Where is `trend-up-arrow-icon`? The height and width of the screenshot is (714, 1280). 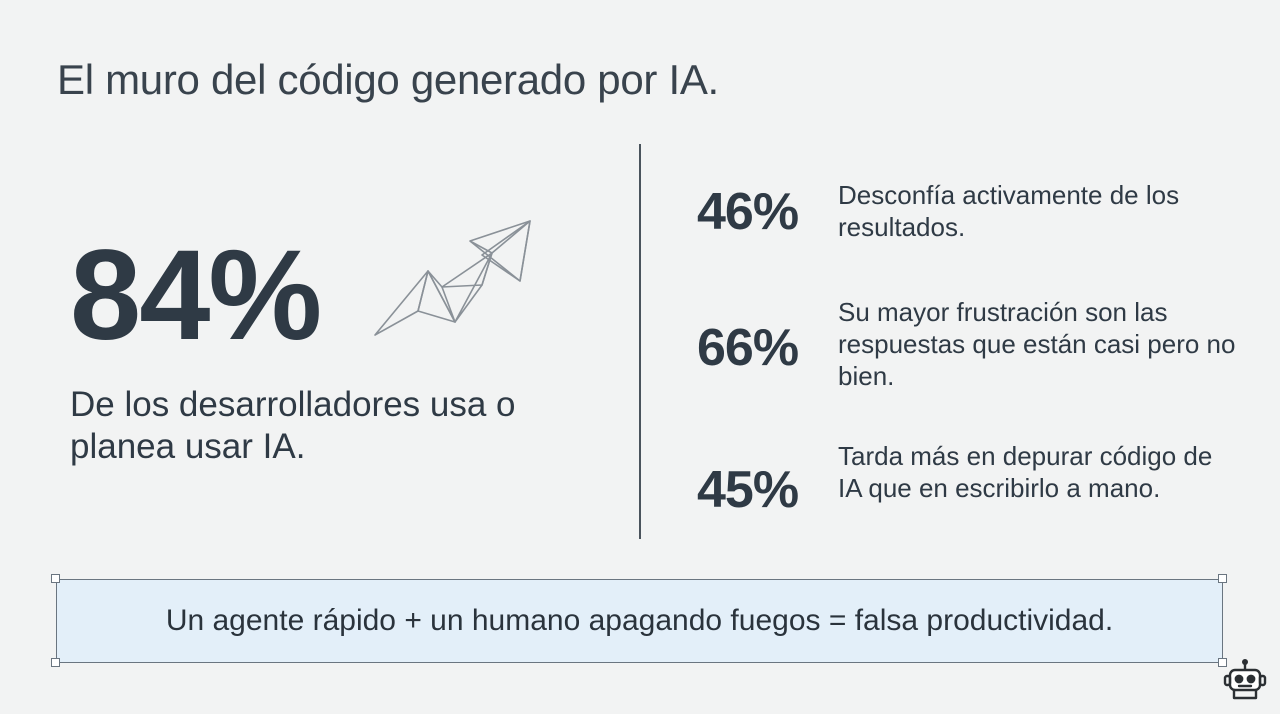
trend-up-arrow-icon is located at coordinates (452, 278).